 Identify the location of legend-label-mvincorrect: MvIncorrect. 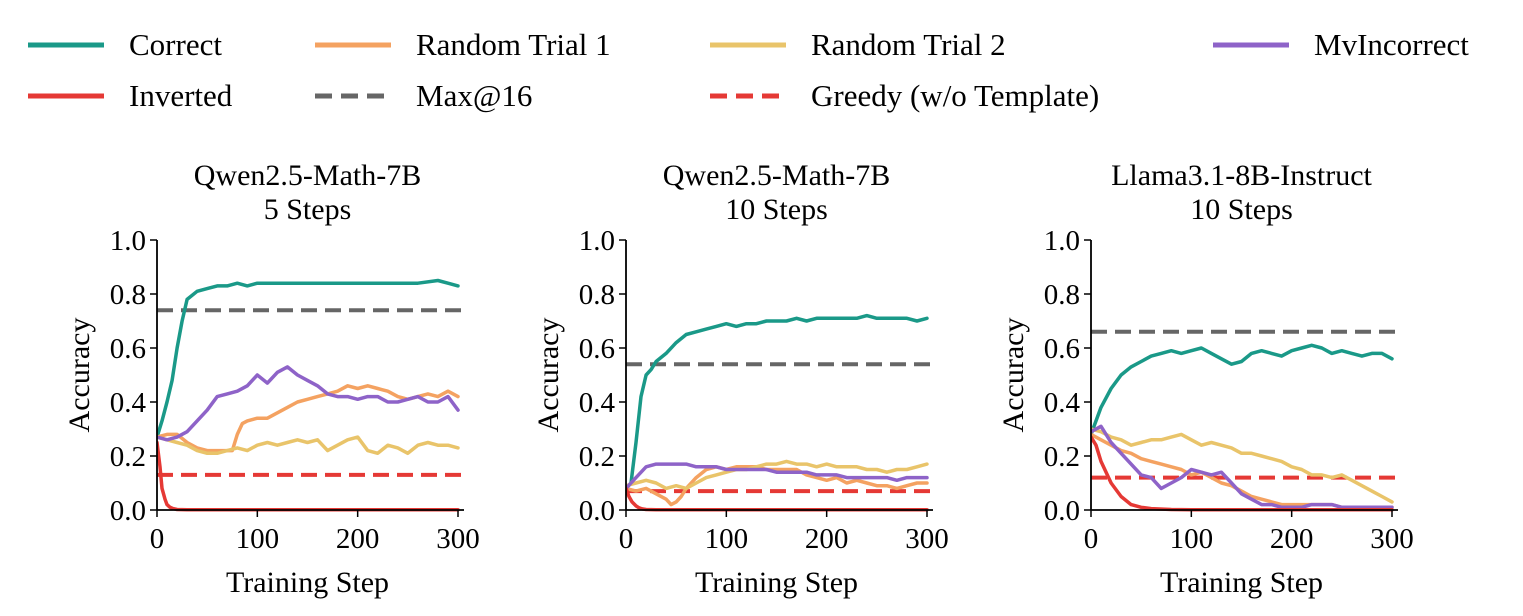
(1391, 44).